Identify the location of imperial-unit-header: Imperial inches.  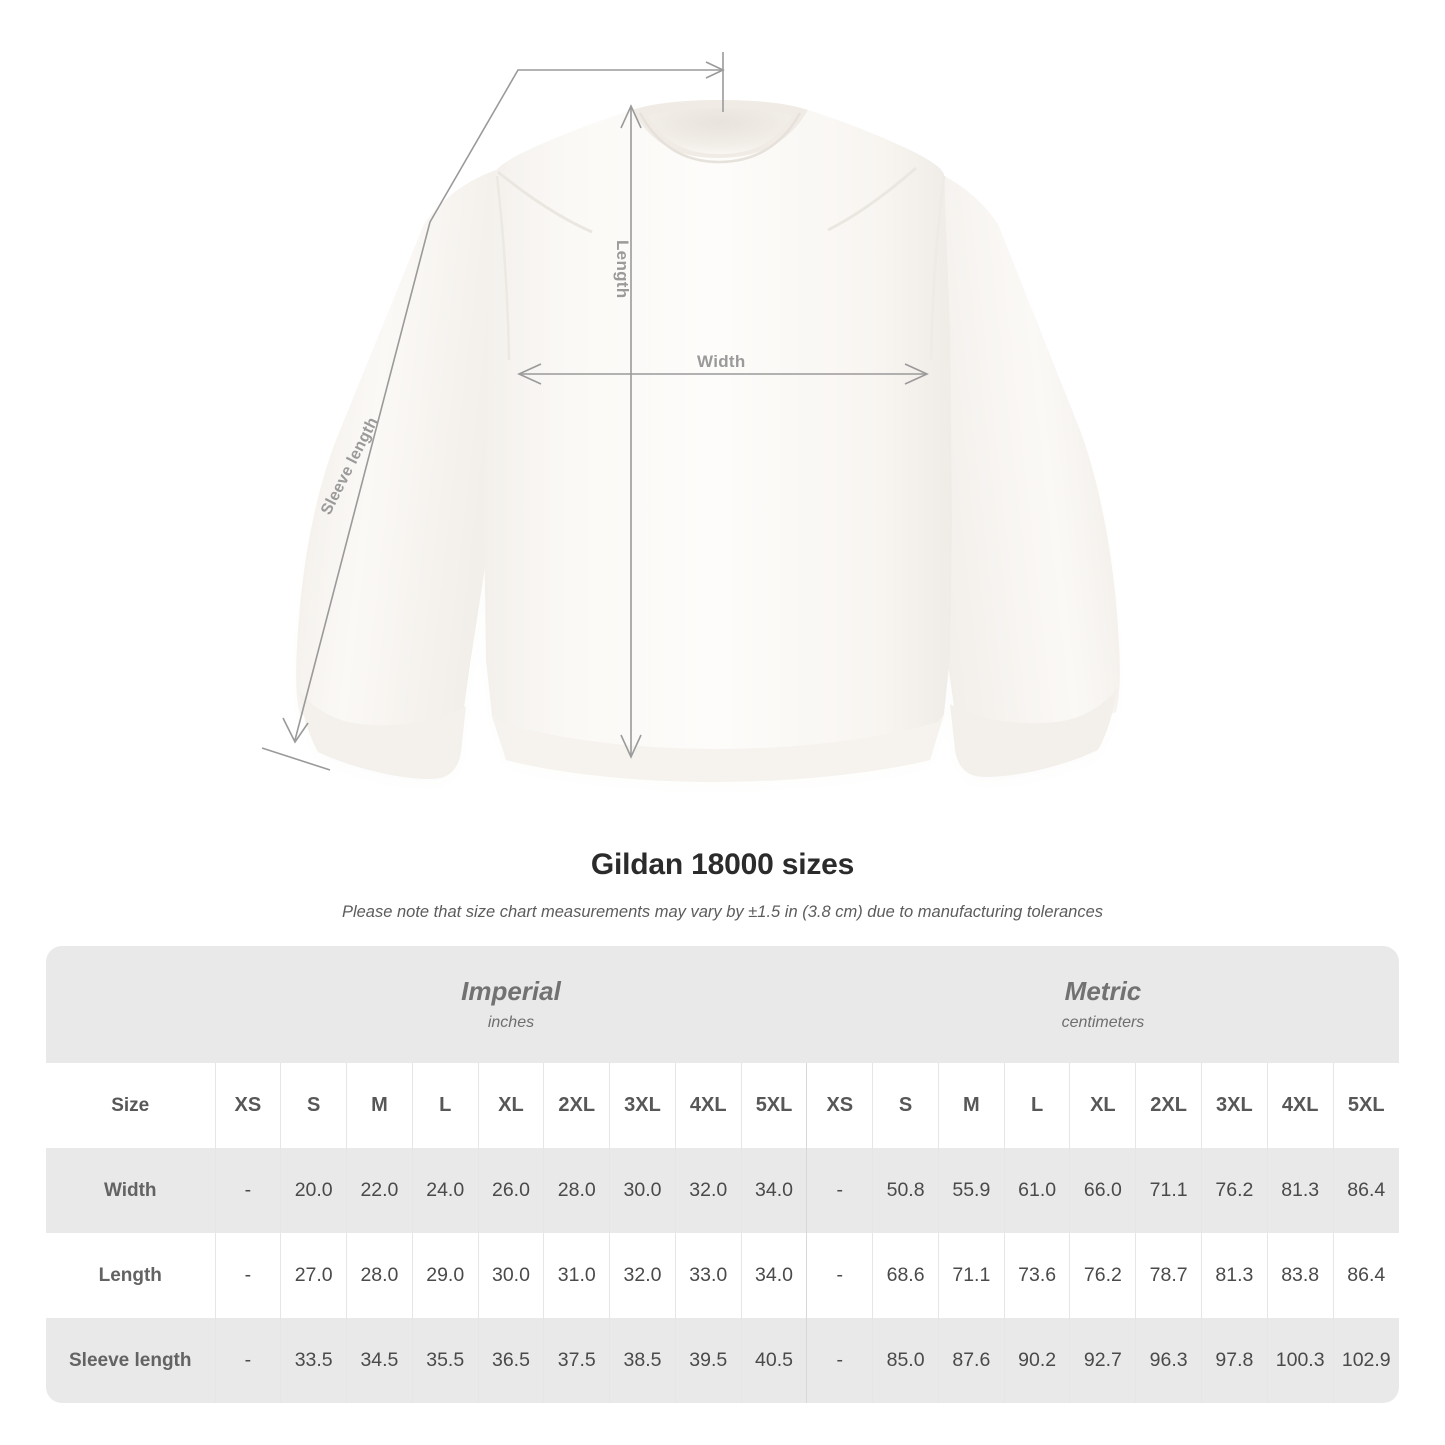
(511, 1004).